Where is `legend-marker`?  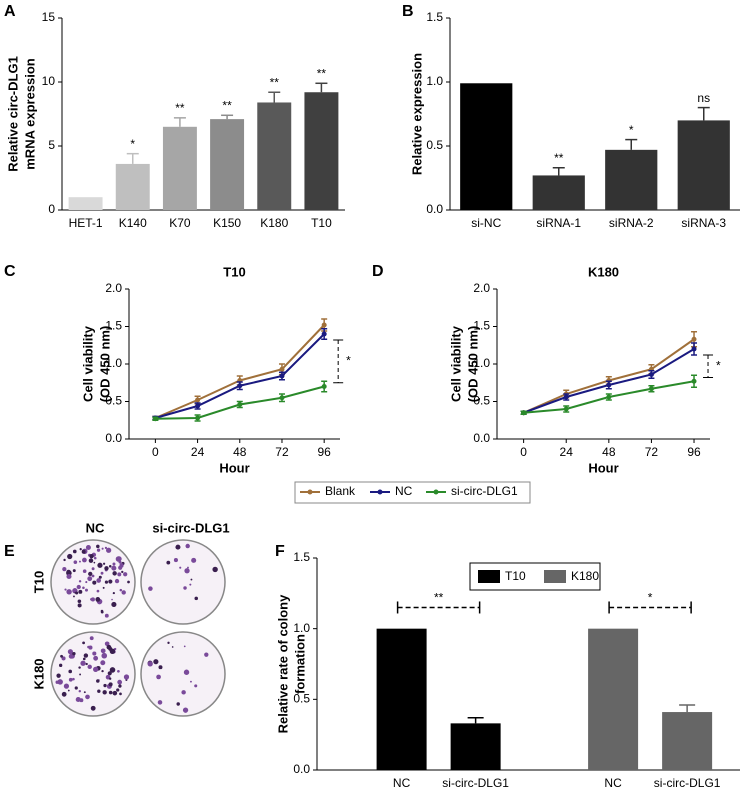 legend-marker is located at coordinates (310, 492).